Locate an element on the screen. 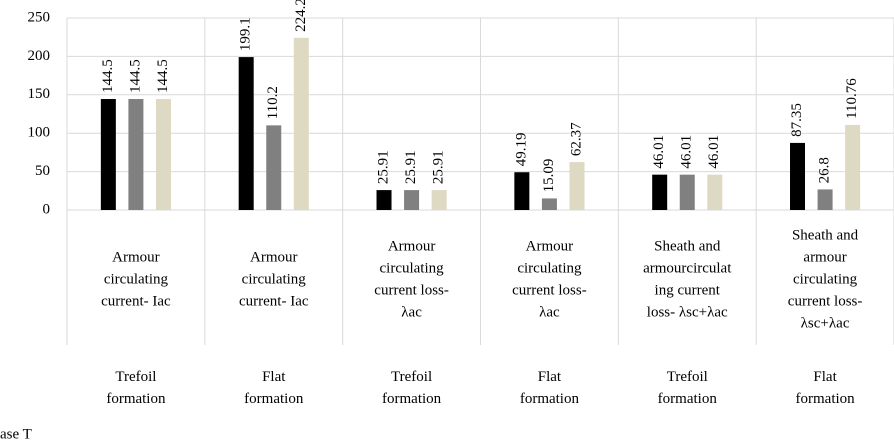  data-label: 110.2 is located at coordinates (273, 102).